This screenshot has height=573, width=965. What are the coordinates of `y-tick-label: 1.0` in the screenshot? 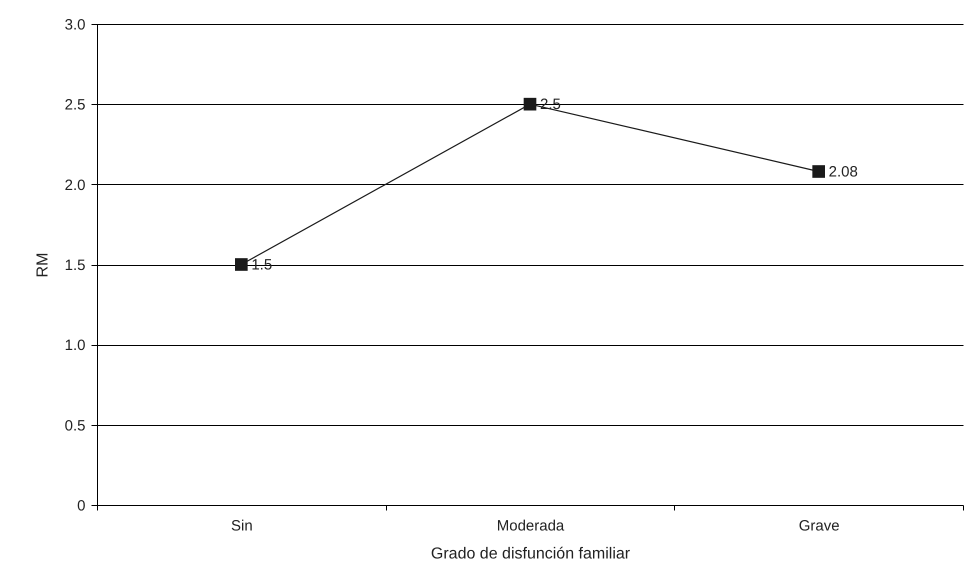 It's located at (75, 345).